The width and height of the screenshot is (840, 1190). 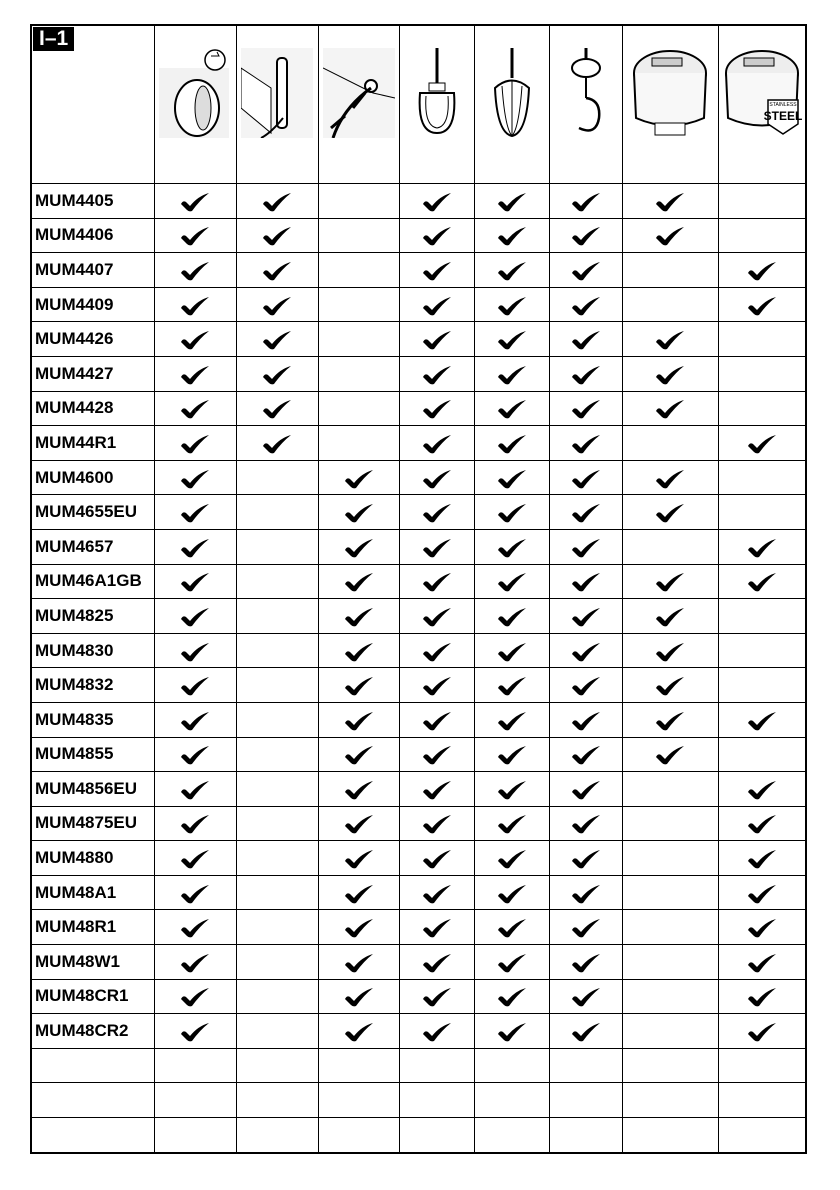 What do you see at coordinates (670, 93) in the screenshot?
I see `plastic-bowl-icon` at bounding box center [670, 93].